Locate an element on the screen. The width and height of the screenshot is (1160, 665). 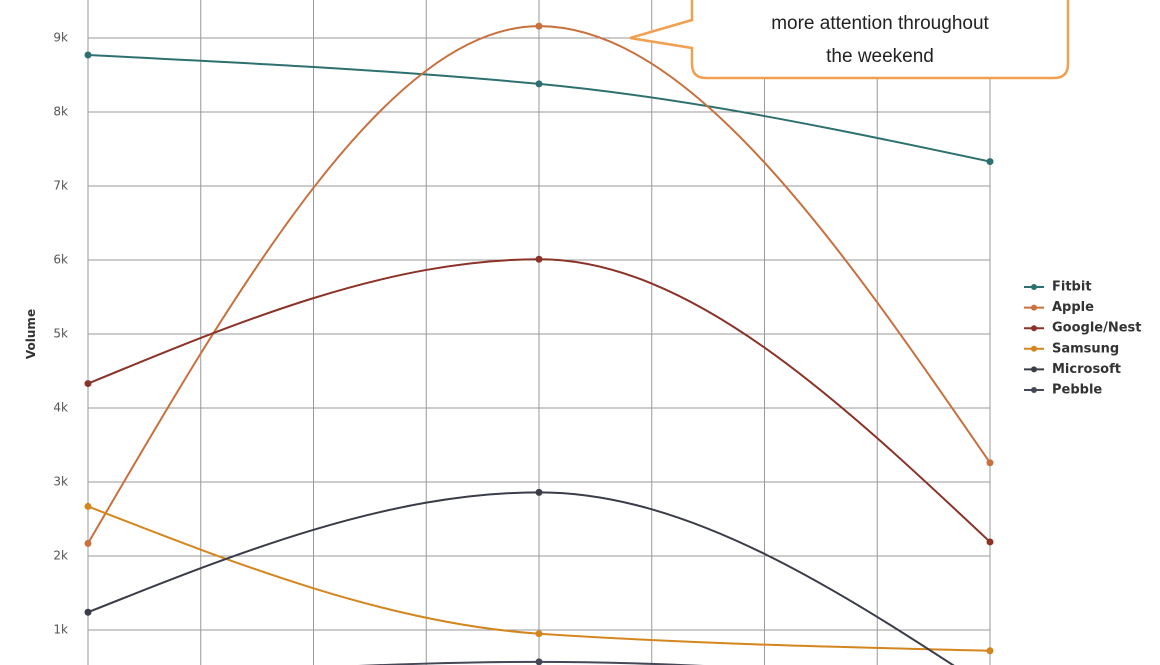
callout: more attention throughout the weekend is located at coordinates (849, 40).